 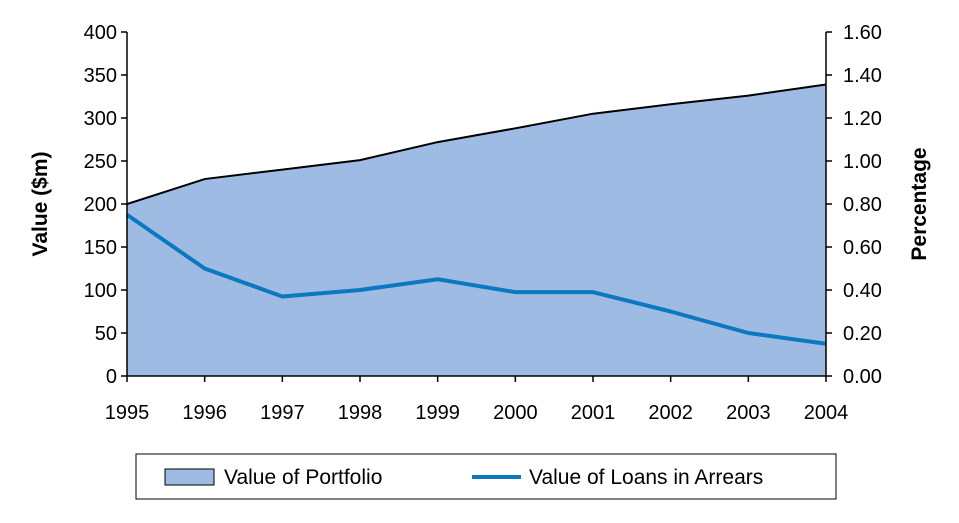 What do you see at coordinates (437, 413) in the screenshot?
I see `x-tick-label: 1999` at bounding box center [437, 413].